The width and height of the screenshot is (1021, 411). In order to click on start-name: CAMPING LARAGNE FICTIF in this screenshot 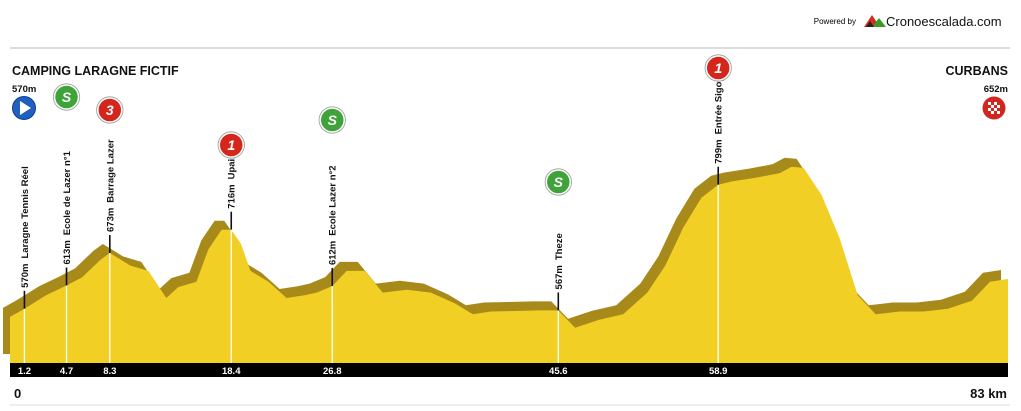, I will do `click(95, 71)`.